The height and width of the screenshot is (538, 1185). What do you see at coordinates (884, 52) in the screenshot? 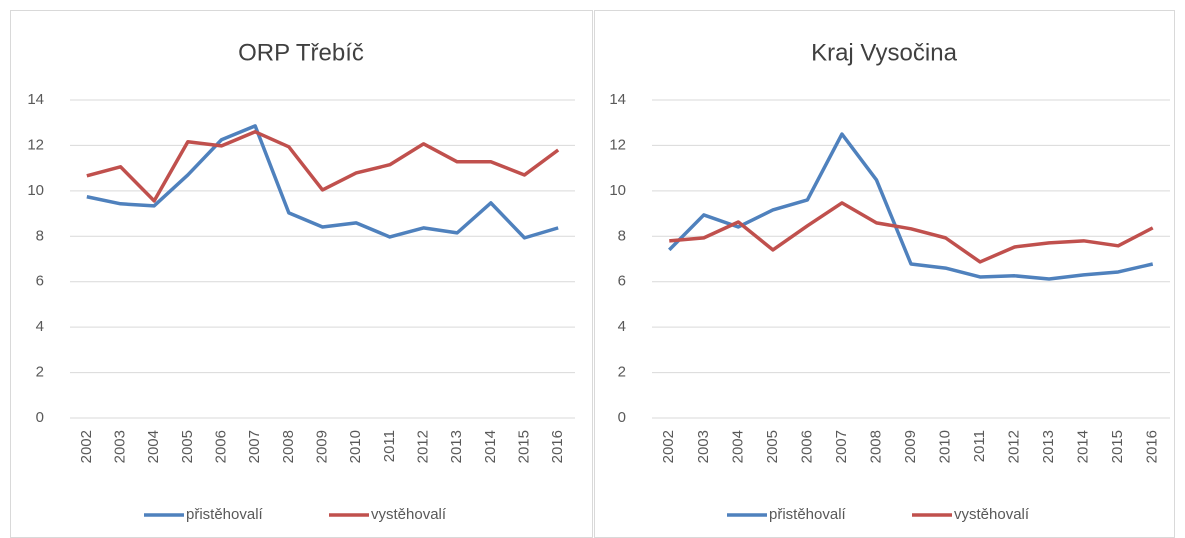
I see `chart-title: Kraj Vysočina` at bounding box center [884, 52].